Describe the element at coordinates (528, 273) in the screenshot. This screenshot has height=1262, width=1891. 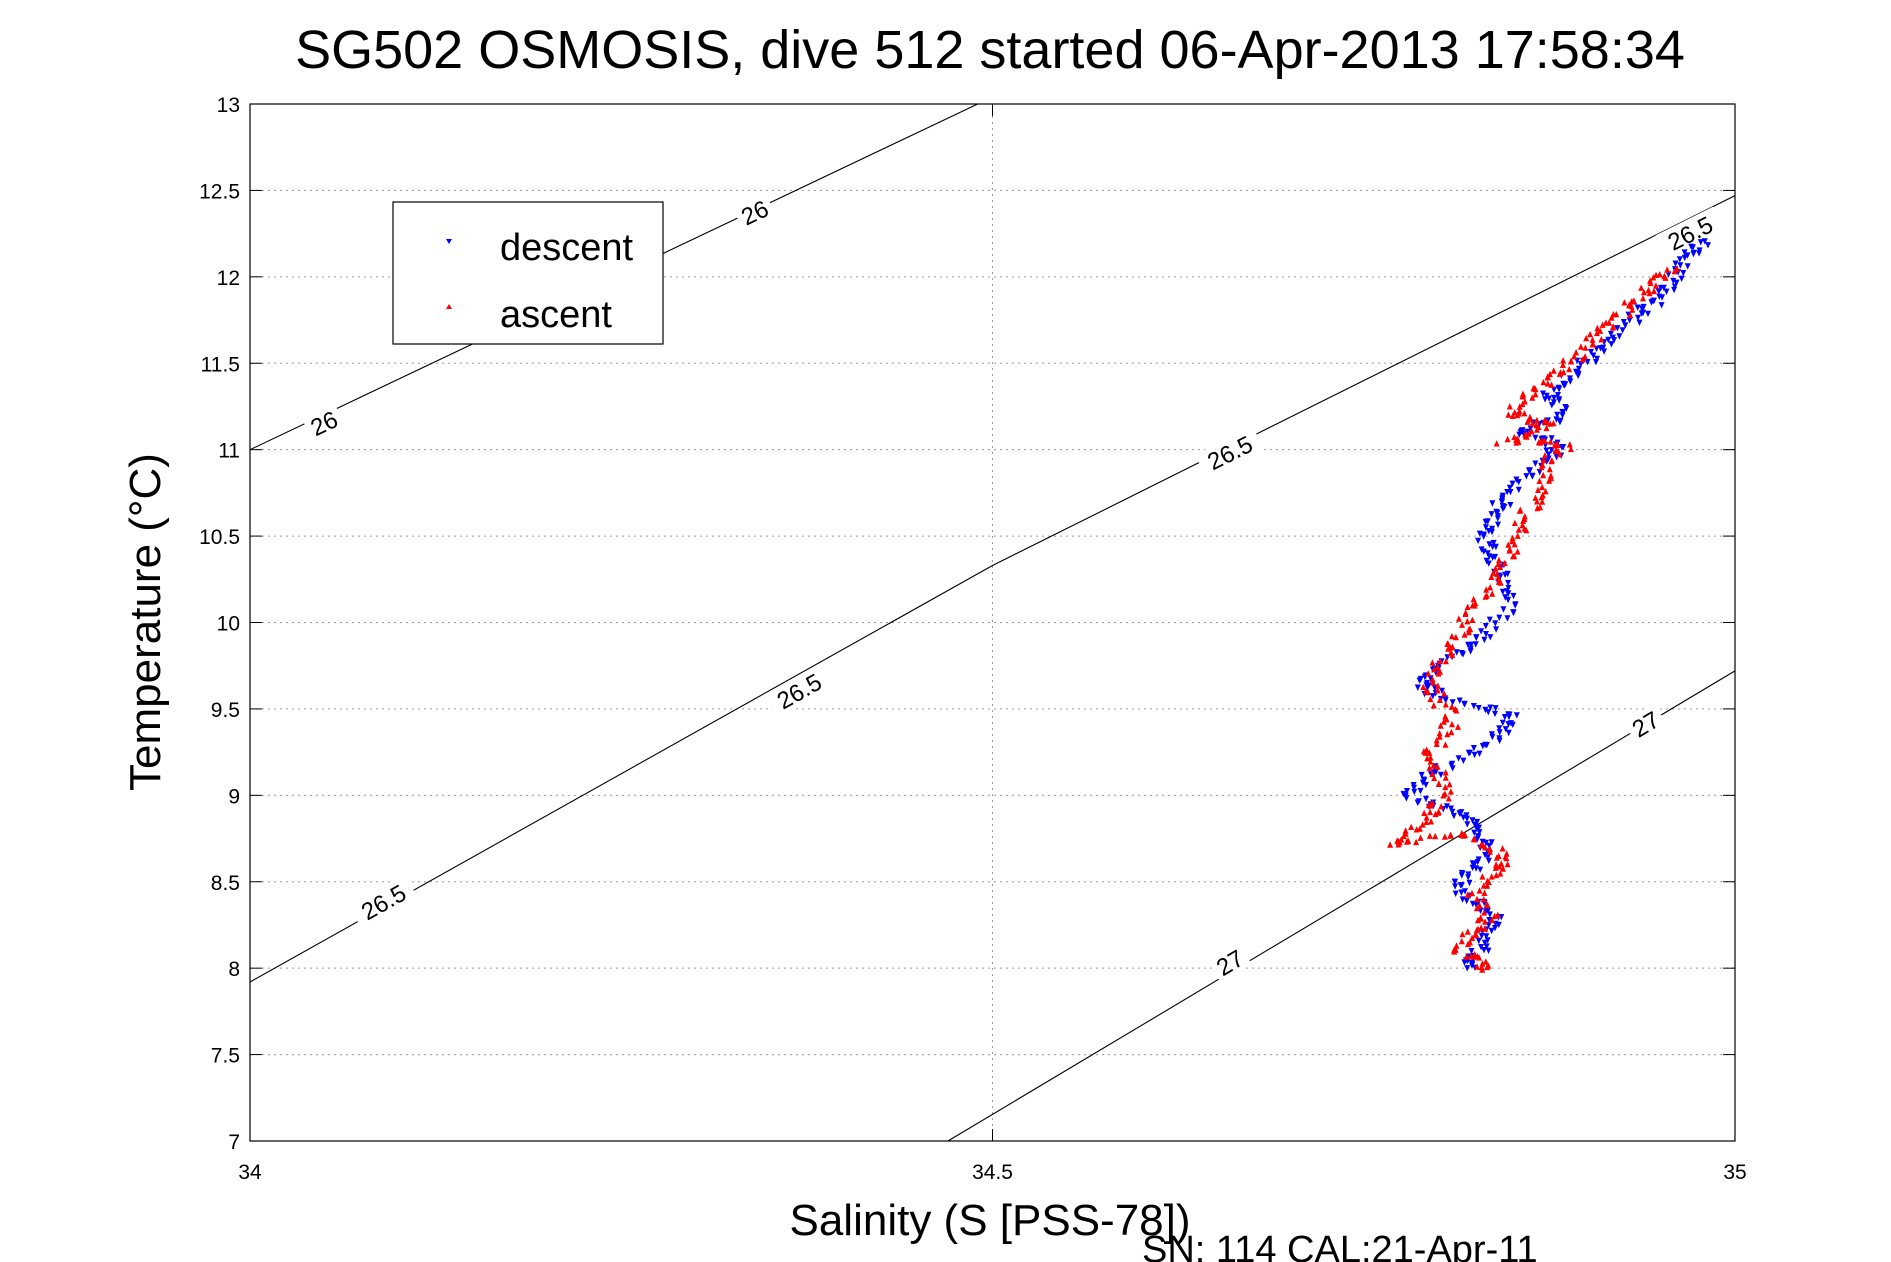
I see `legend: descent ascent` at that location.